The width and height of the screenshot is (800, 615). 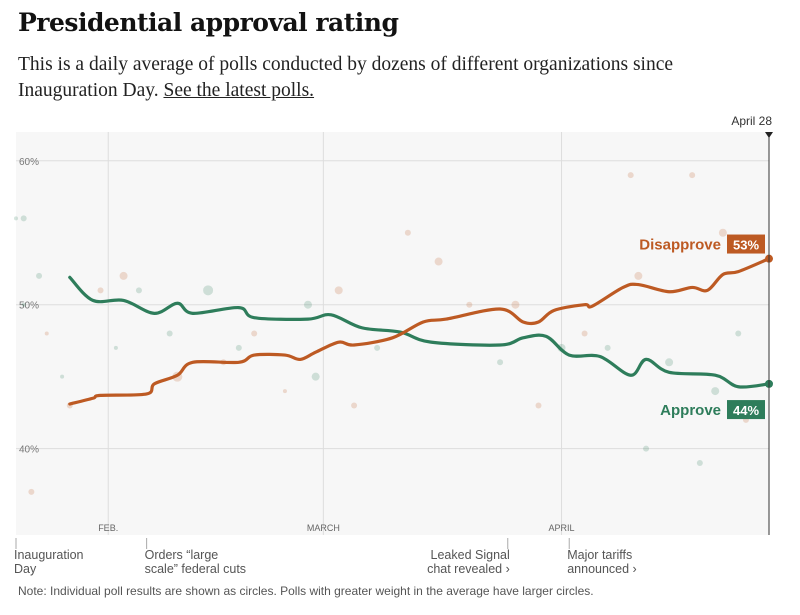 What do you see at coordinates (29, 162) in the screenshot?
I see `y-tick-label: 60%` at bounding box center [29, 162].